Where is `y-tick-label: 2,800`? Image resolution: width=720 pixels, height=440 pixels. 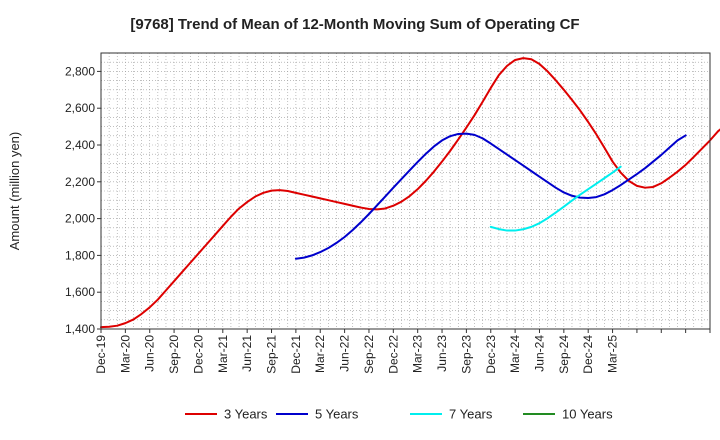 y-tick-label: 2,800 is located at coordinates (80, 71).